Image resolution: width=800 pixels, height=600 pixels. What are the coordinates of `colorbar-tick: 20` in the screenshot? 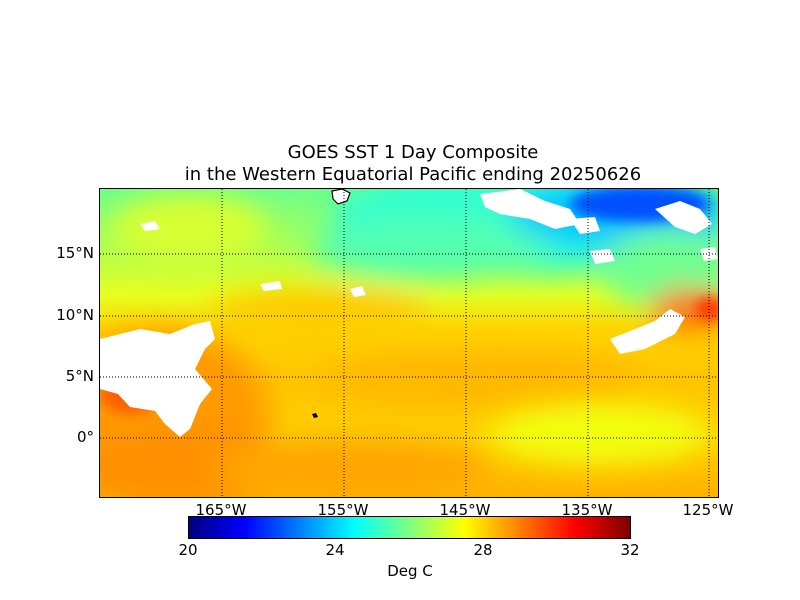 It's located at (188, 550).